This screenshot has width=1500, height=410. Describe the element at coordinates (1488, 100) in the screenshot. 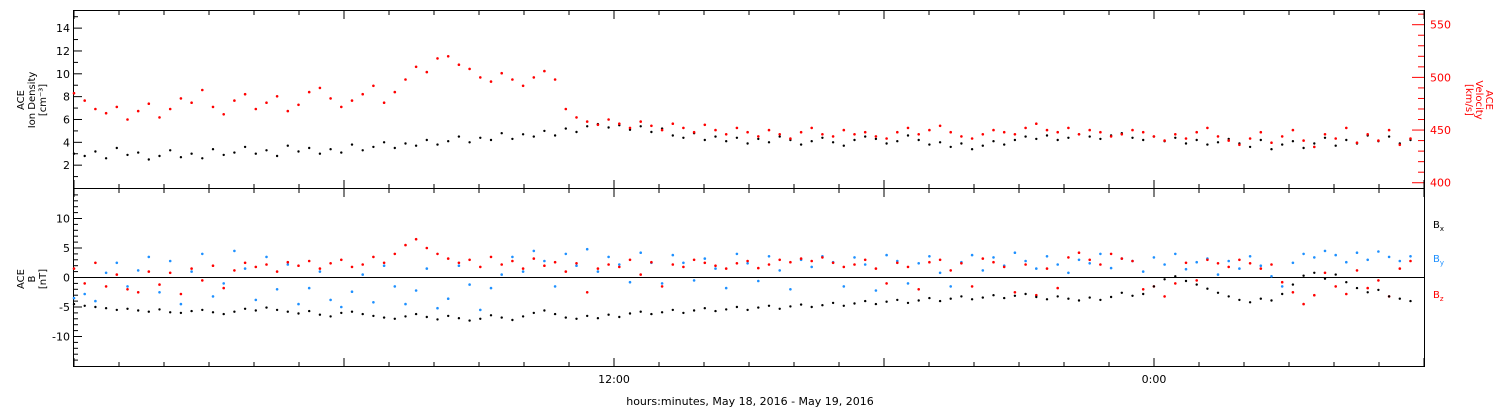

I see `velocity-ylabel-line1: ACE` at that location.